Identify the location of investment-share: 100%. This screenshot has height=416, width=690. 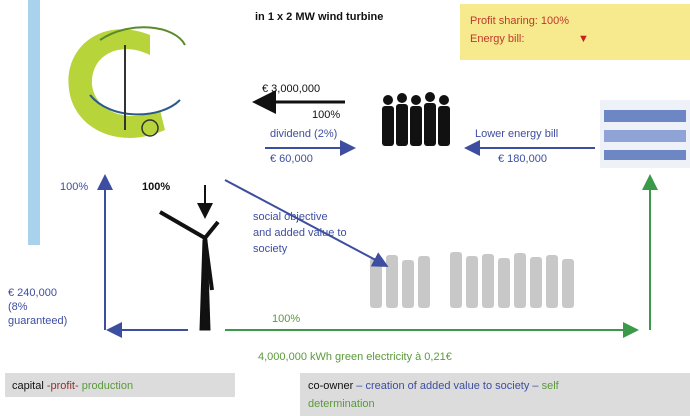
(326, 115).